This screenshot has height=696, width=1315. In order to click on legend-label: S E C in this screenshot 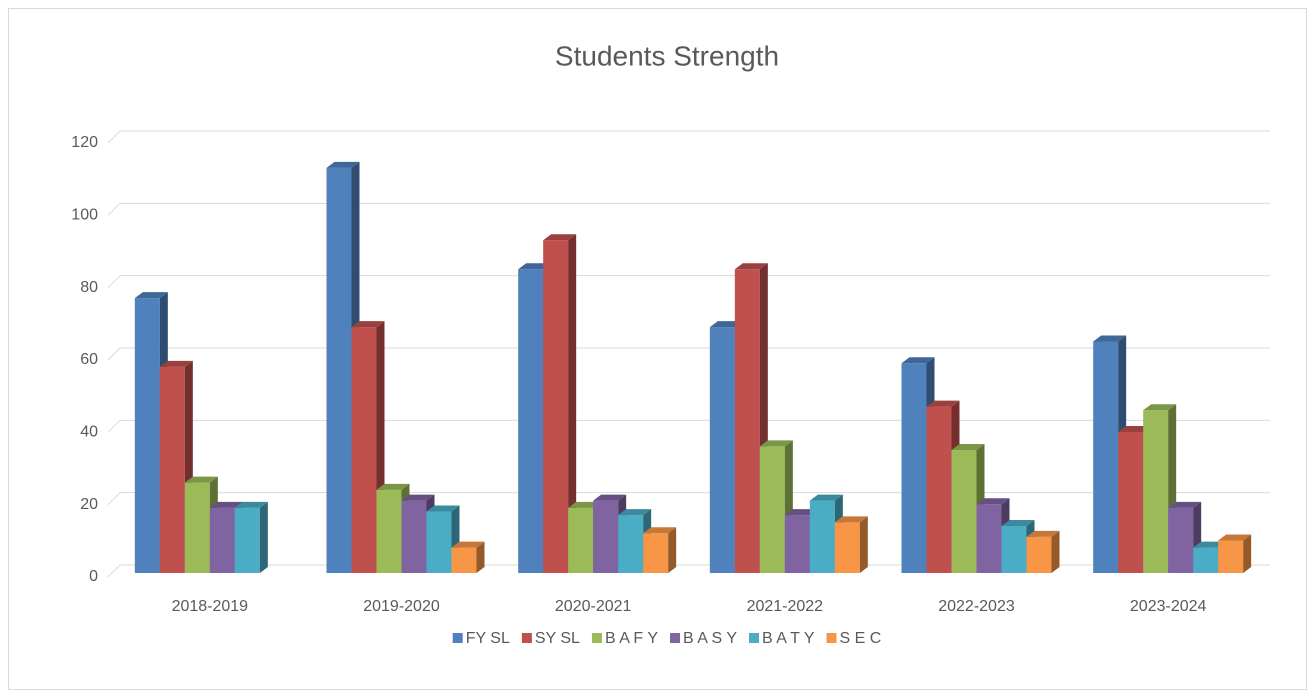, I will do `click(861, 638)`.